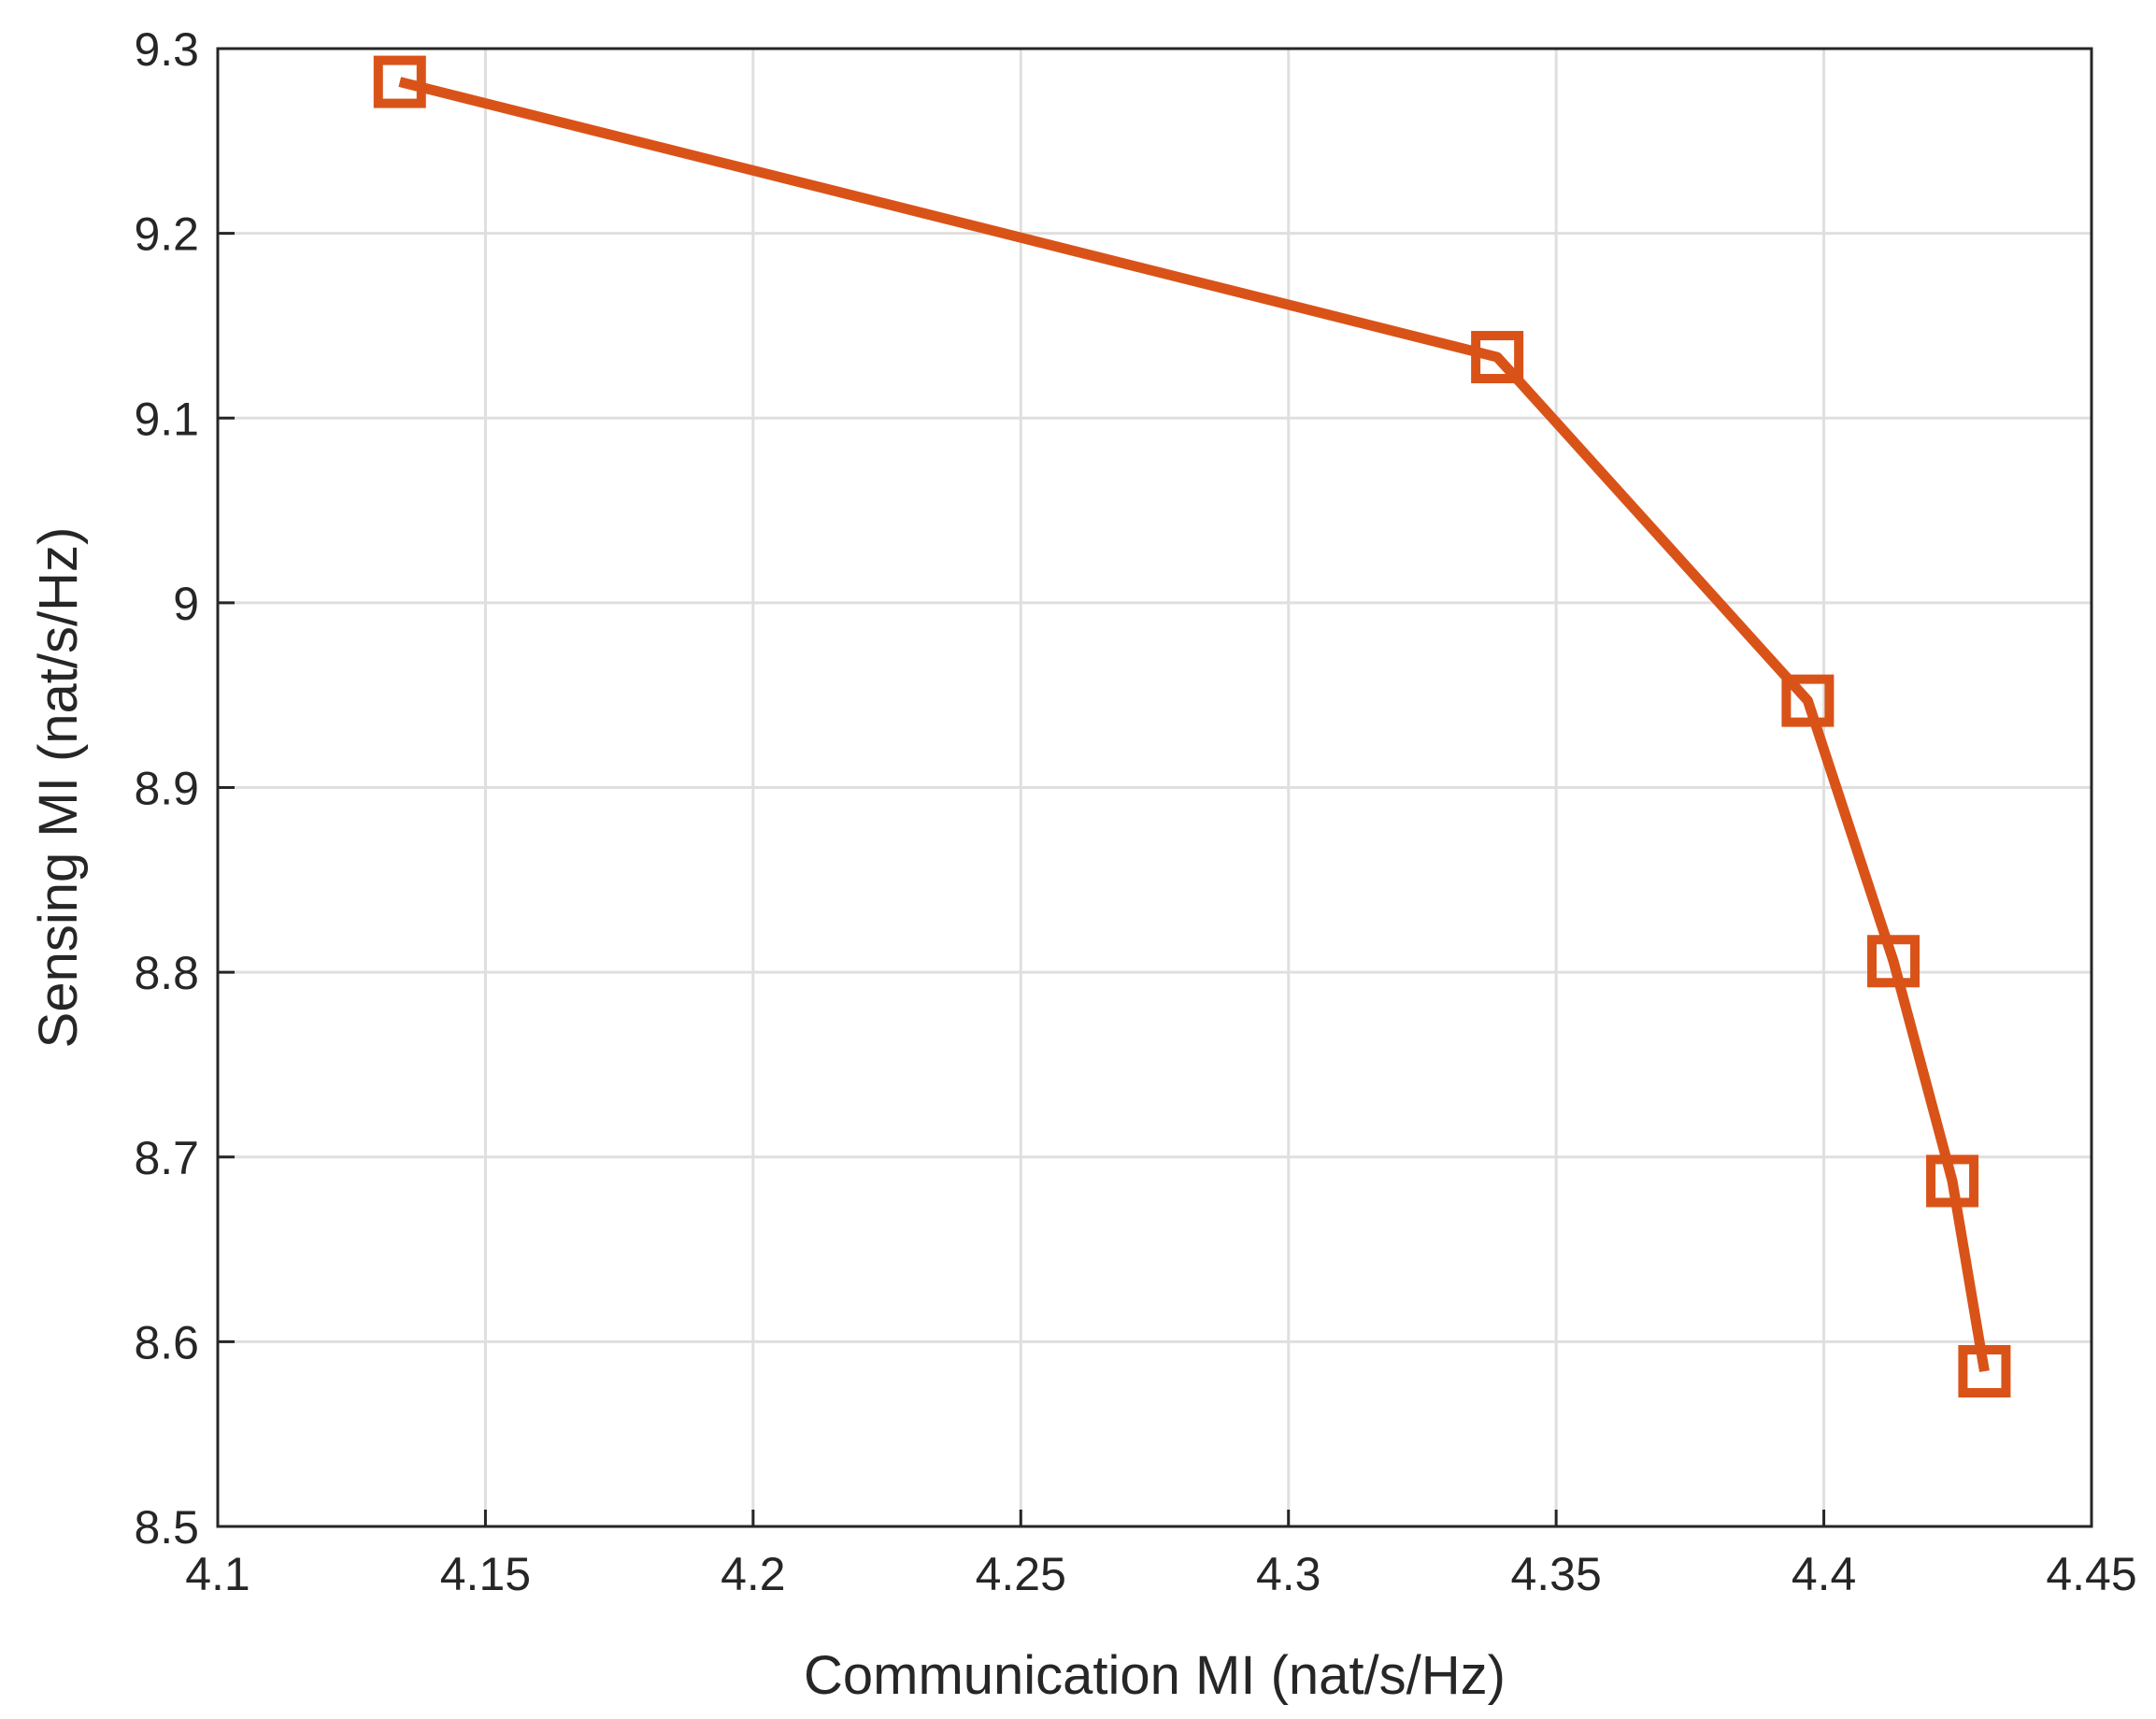 The image size is (2156, 1719). What do you see at coordinates (167, 973) in the screenshot?
I see `y-tick-label: 8.8` at bounding box center [167, 973].